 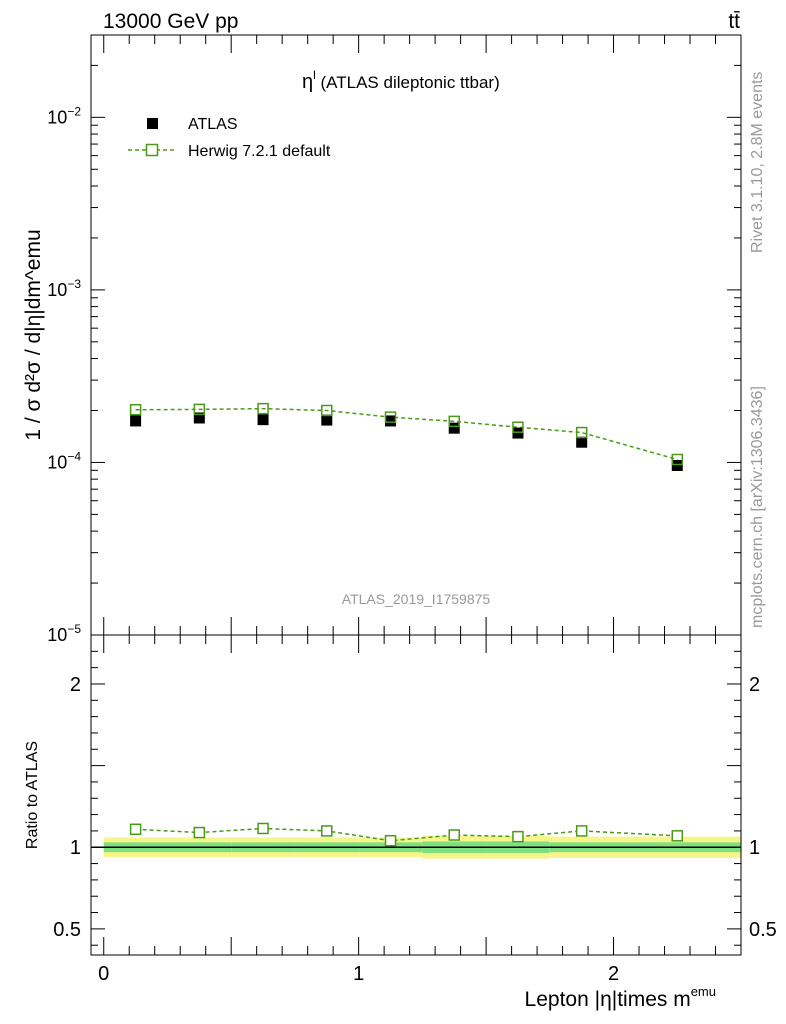 I want to click on main-y-tick-labels: 10⁻² 10⁻³ 10⁻⁴ 10⁻⁵, so click(x=64, y=374).